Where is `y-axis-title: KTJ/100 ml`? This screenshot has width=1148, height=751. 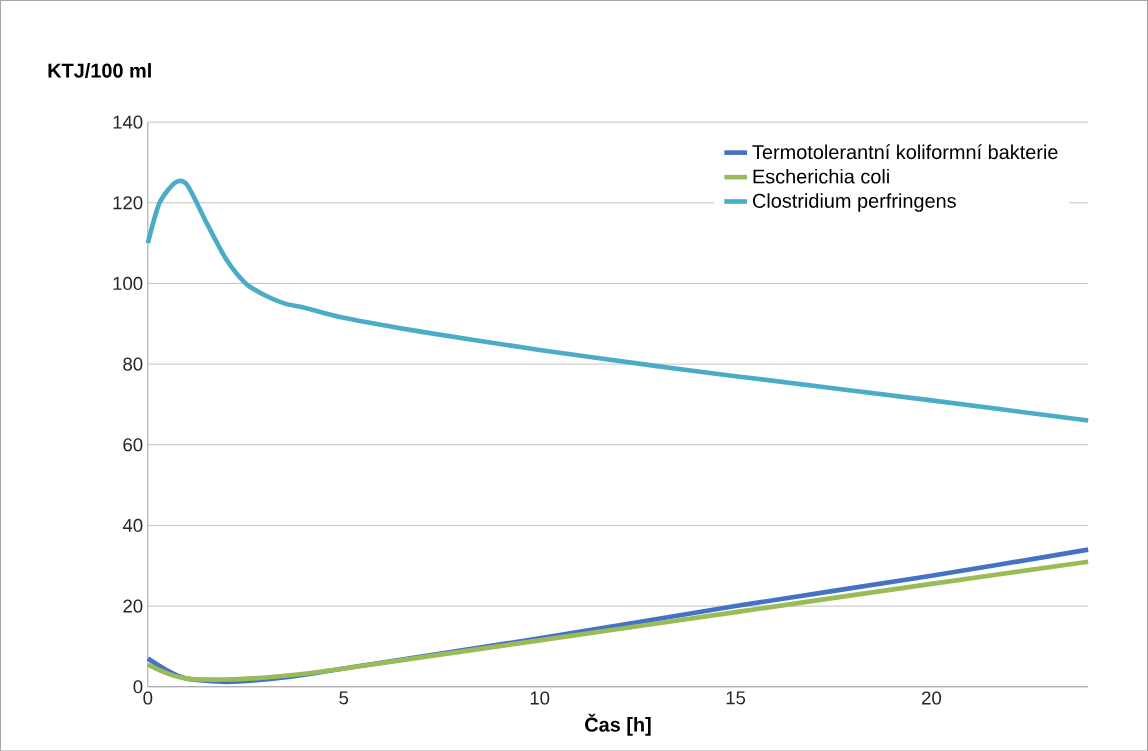
y-axis-title: KTJ/100 ml is located at coordinates (99, 70).